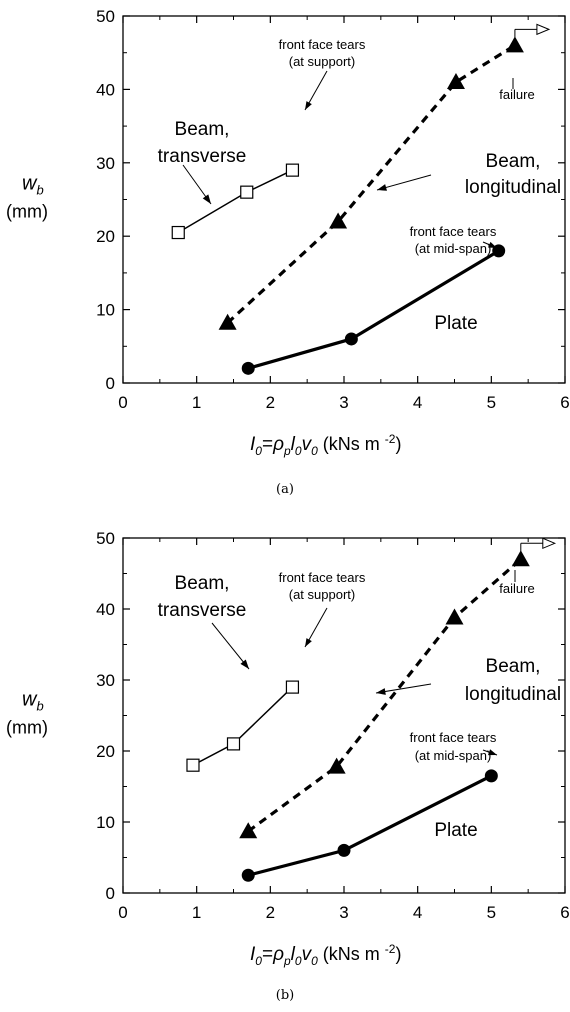 Image resolution: width=570 pixels, height=1012 pixels. I want to click on chartb-label-plate: Plate, so click(455, 830).